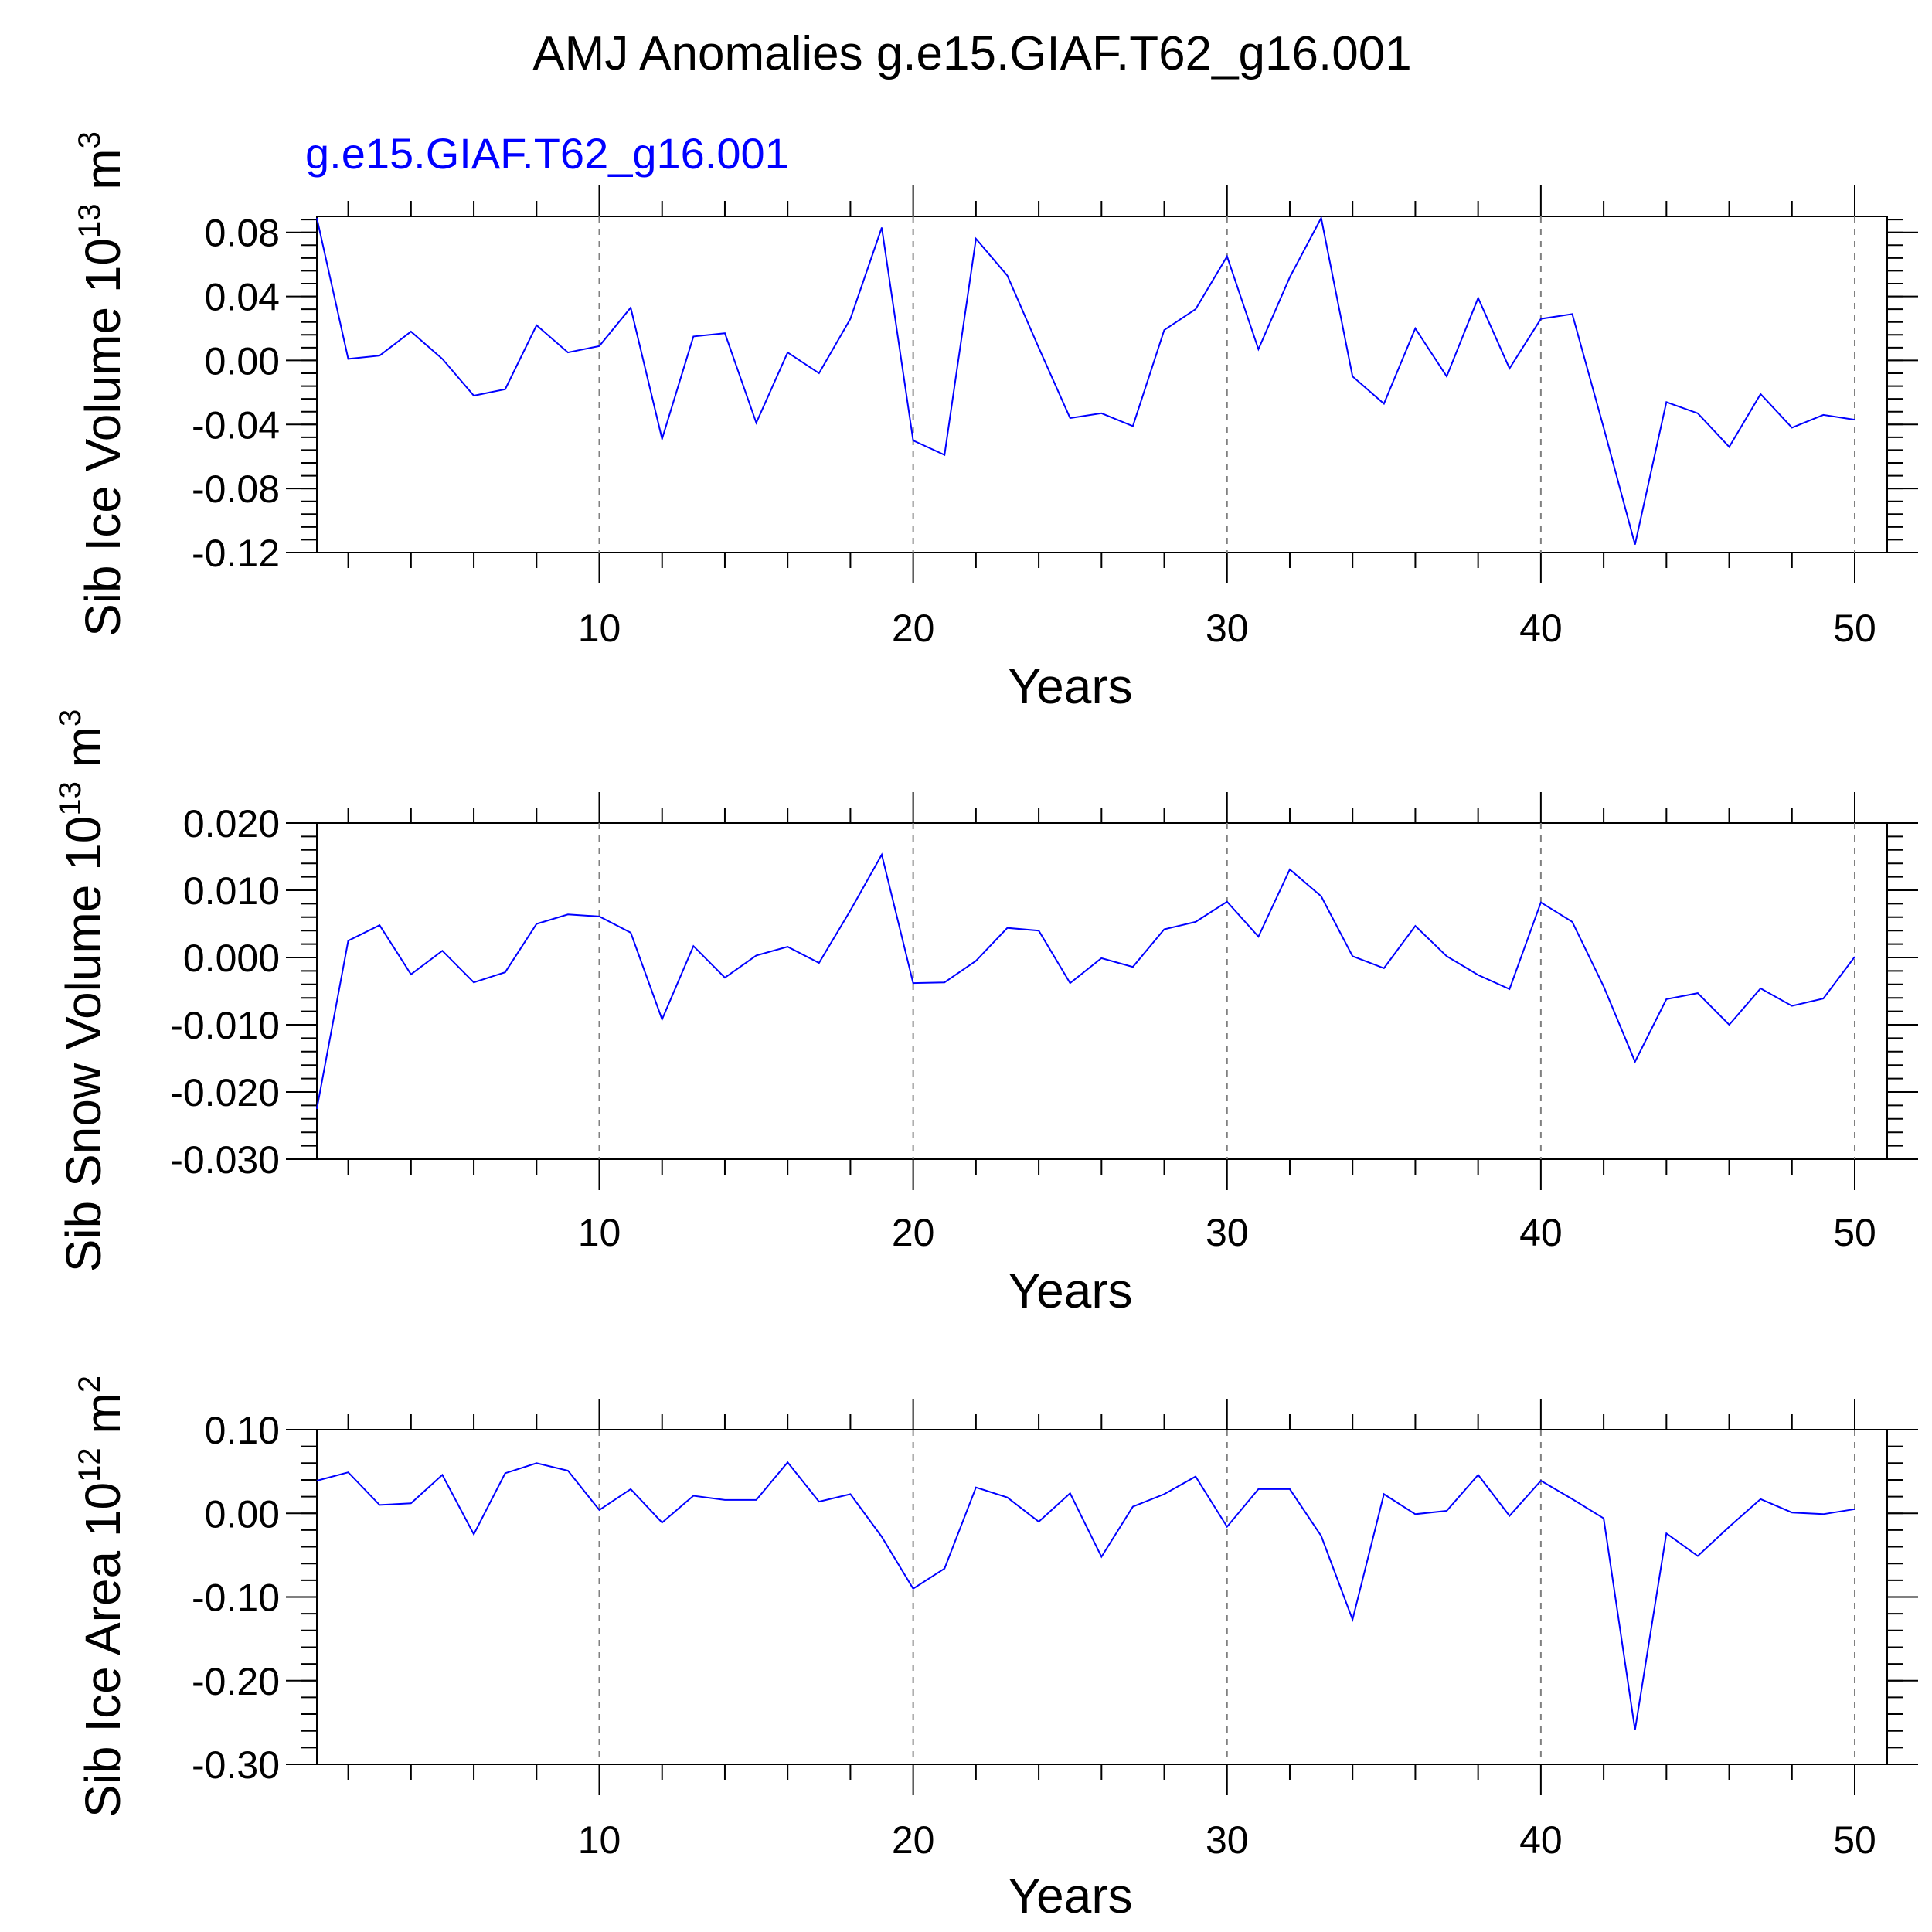  Describe the element at coordinates (232, 823) in the screenshot. I see `y-tick-label: 0.020` at that location.